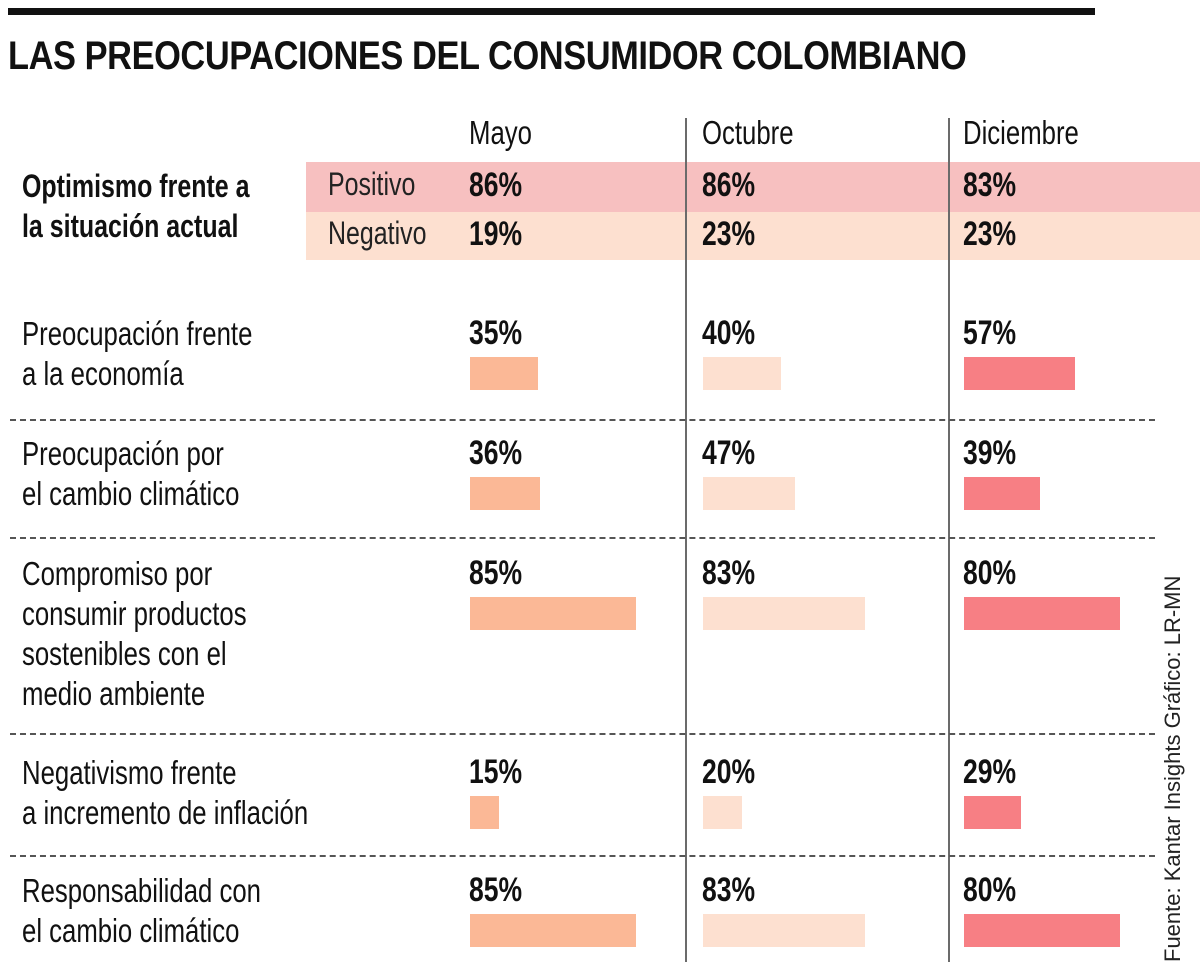 The image size is (1200, 974). I want to click on metric-value-label: 57%, so click(990, 333).